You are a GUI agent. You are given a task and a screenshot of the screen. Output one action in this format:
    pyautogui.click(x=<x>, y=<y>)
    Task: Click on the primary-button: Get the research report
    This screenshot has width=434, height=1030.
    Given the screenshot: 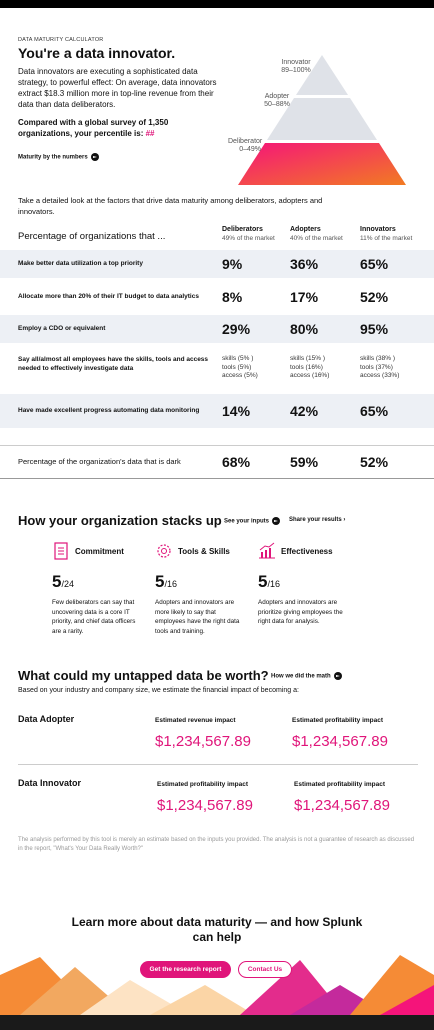 What is the action you would take?
    pyautogui.click(x=185, y=969)
    